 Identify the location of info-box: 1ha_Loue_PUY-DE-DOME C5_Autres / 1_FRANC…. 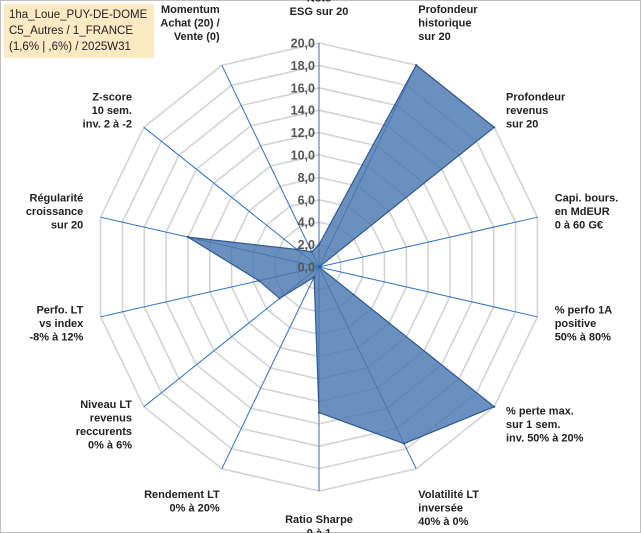
(79, 31).